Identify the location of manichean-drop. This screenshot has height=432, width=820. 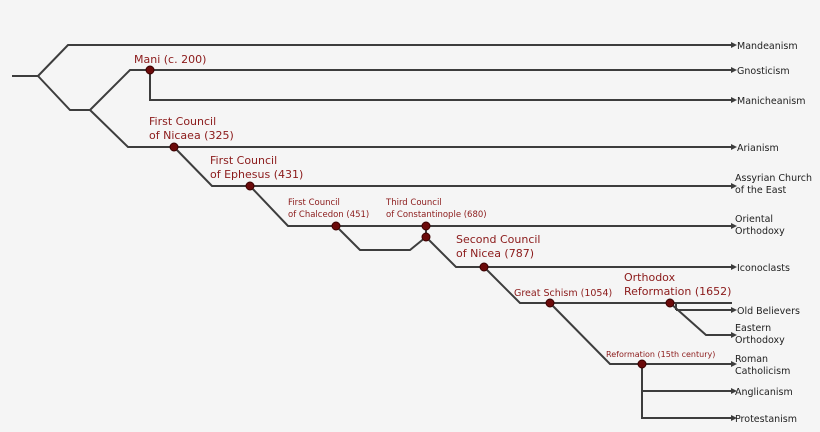
(440, 85).